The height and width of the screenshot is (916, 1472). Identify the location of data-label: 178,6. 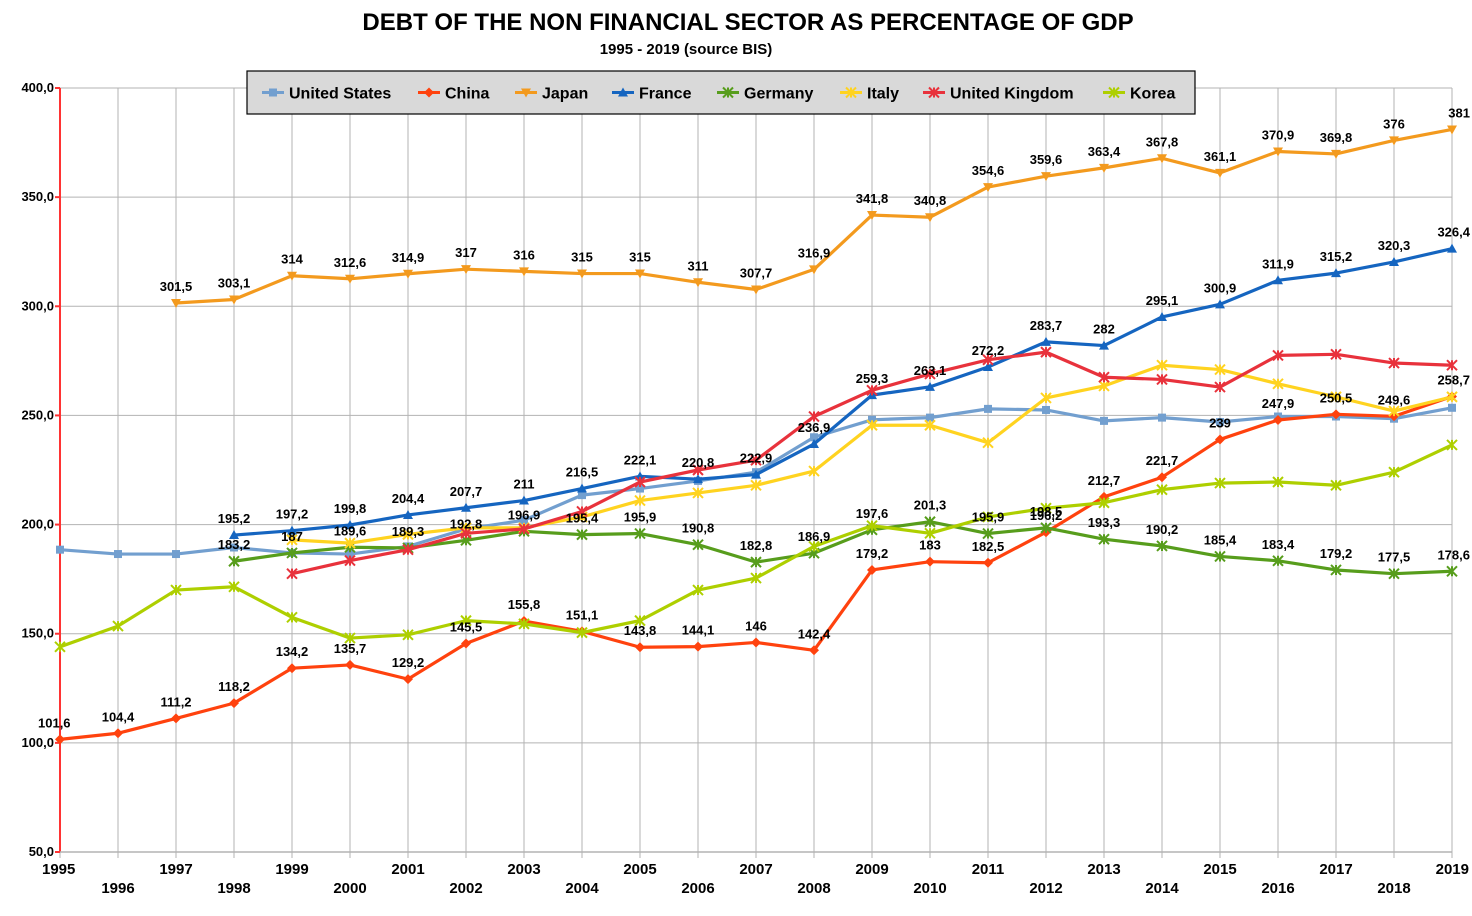
(1453, 554).